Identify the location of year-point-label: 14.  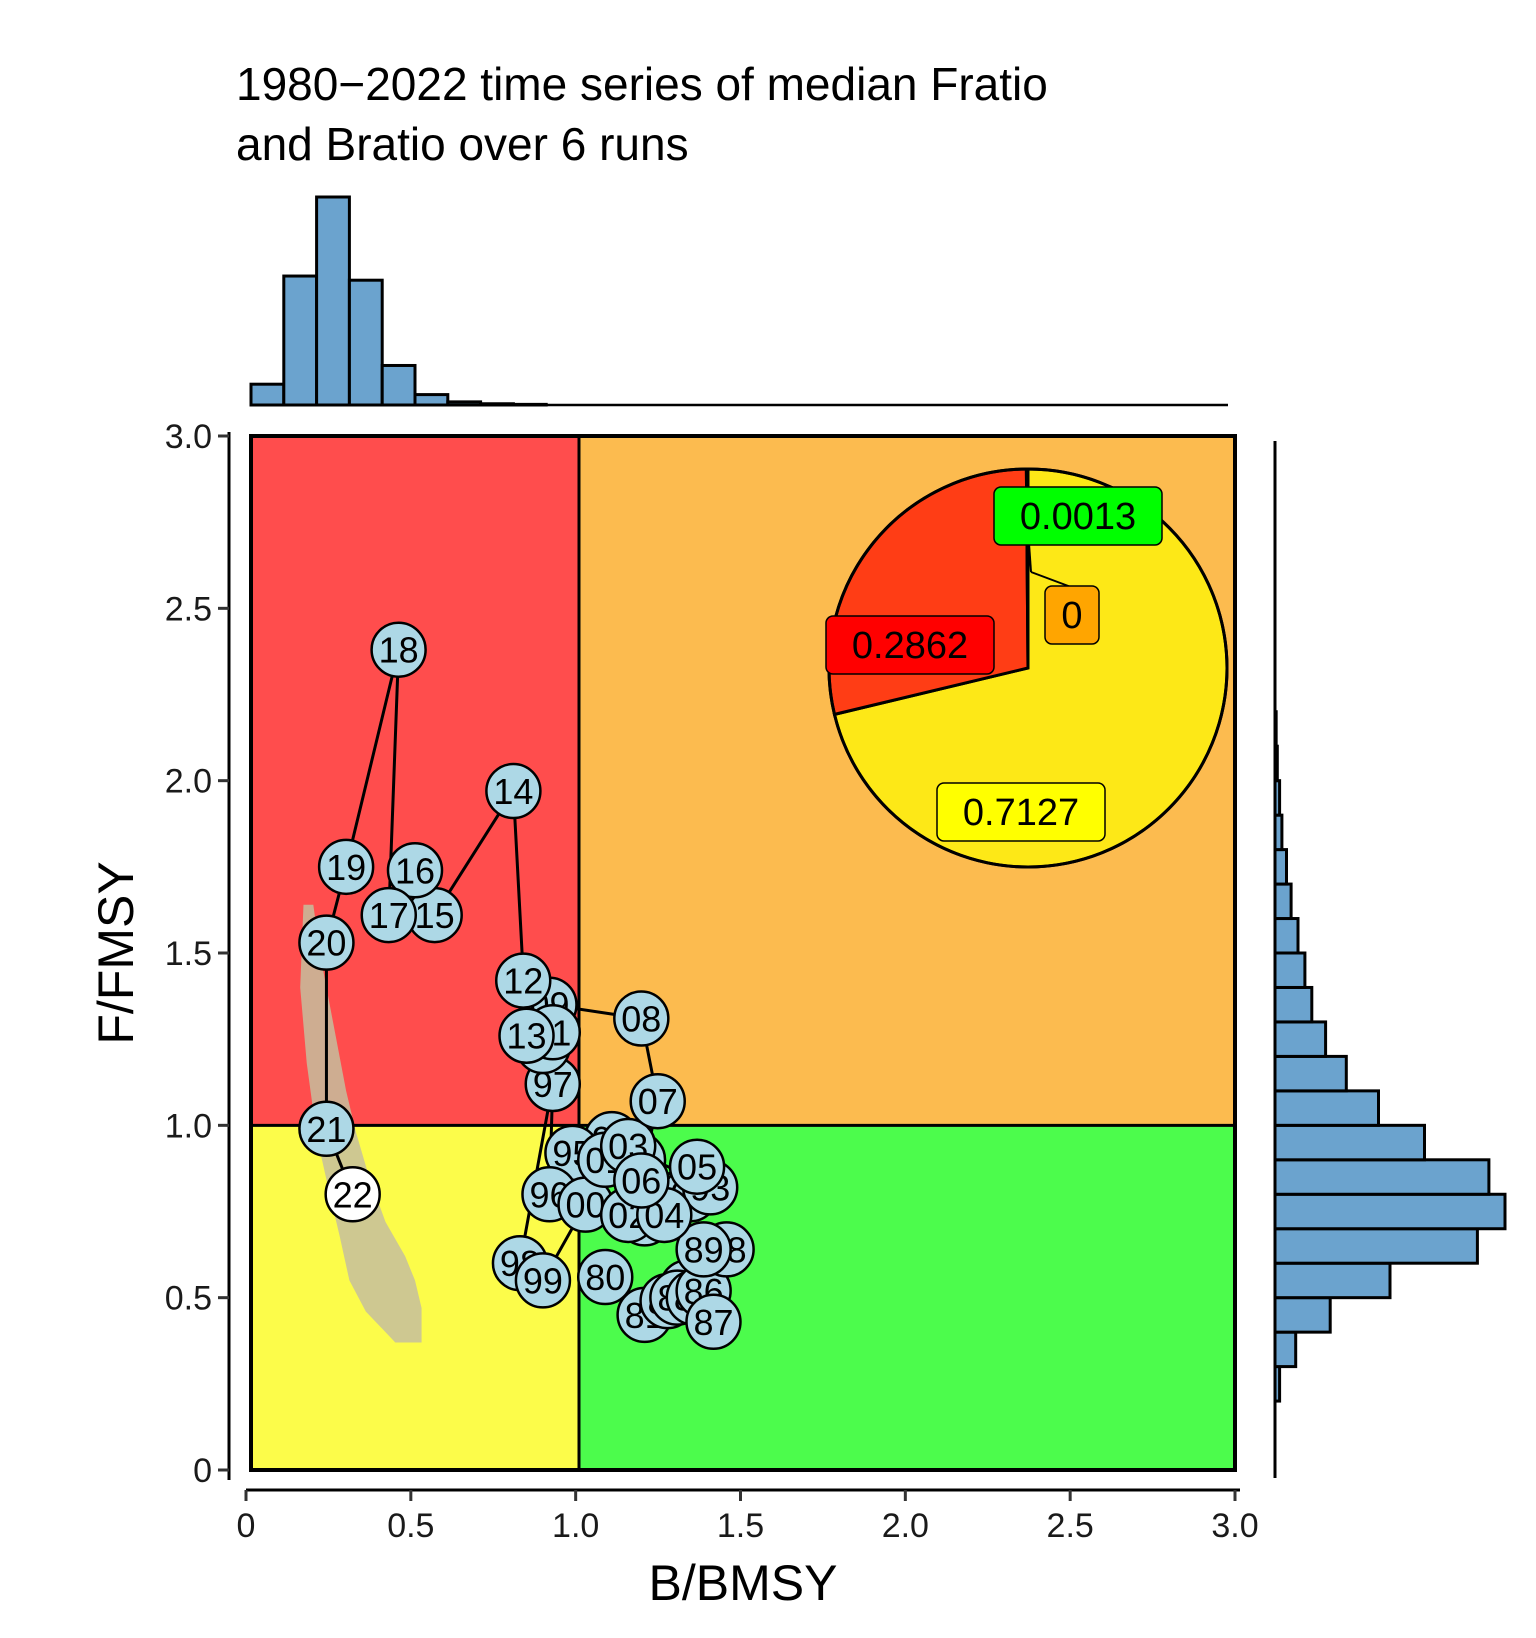
(513, 791).